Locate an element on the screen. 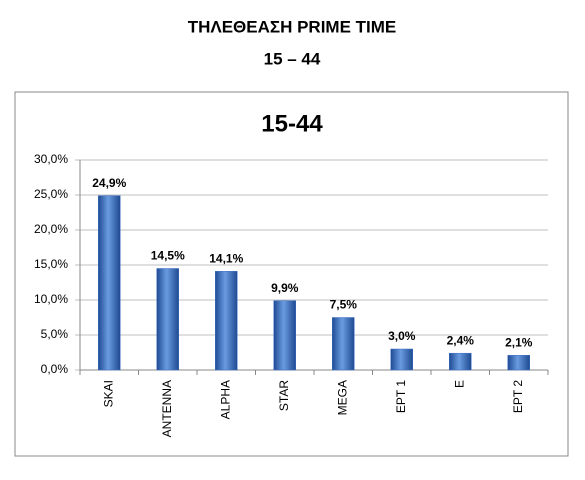 This screenshot has width=585, height=480. page-title: ΤΗΛΕΘΕΑΣΗ PRIME TIME is located at coordinates (292, 26).